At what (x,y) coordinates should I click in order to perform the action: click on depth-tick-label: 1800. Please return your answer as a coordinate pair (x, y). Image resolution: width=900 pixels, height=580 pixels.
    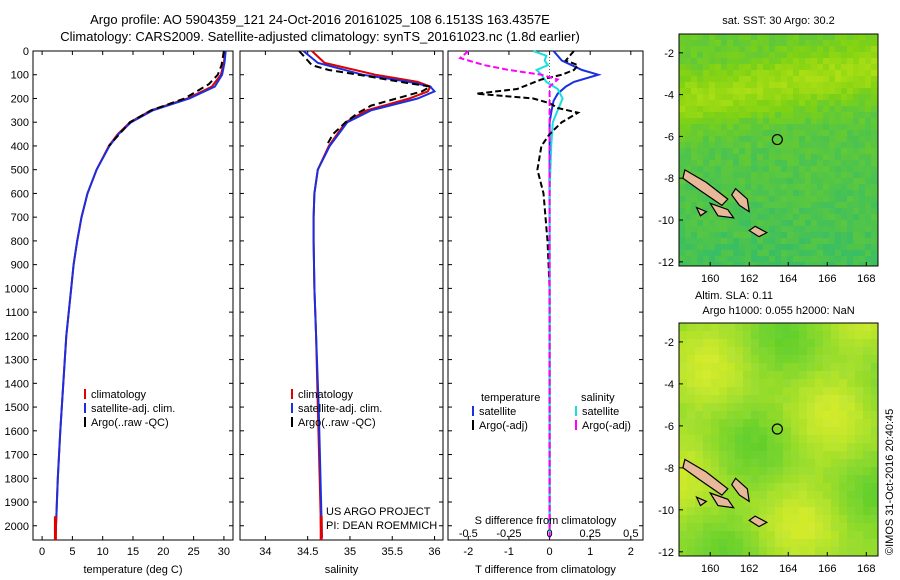
    Looking at the image, I should click on (17, 479).